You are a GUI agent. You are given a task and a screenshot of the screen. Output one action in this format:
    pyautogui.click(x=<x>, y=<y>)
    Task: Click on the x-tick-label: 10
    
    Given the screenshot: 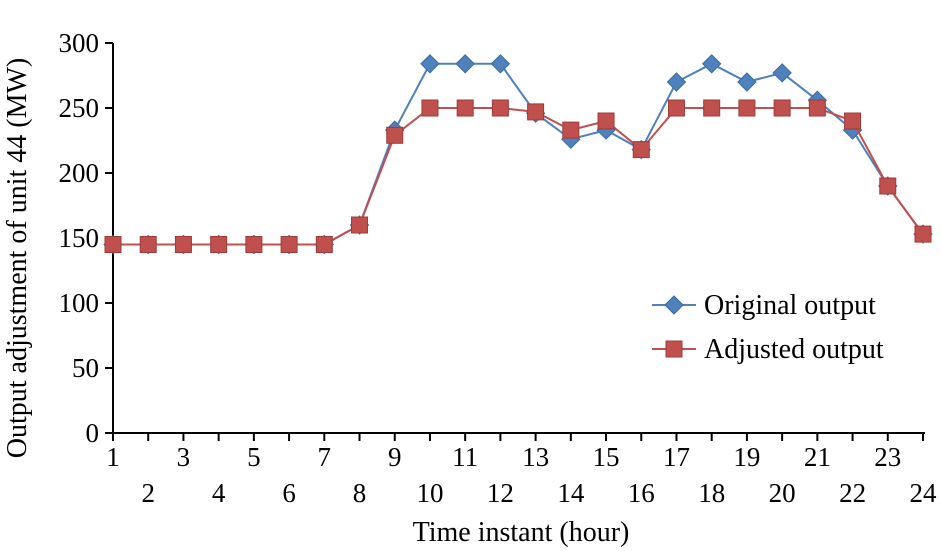 What is the action you would take?
    pyautogui.click(x=429, y=493)
    